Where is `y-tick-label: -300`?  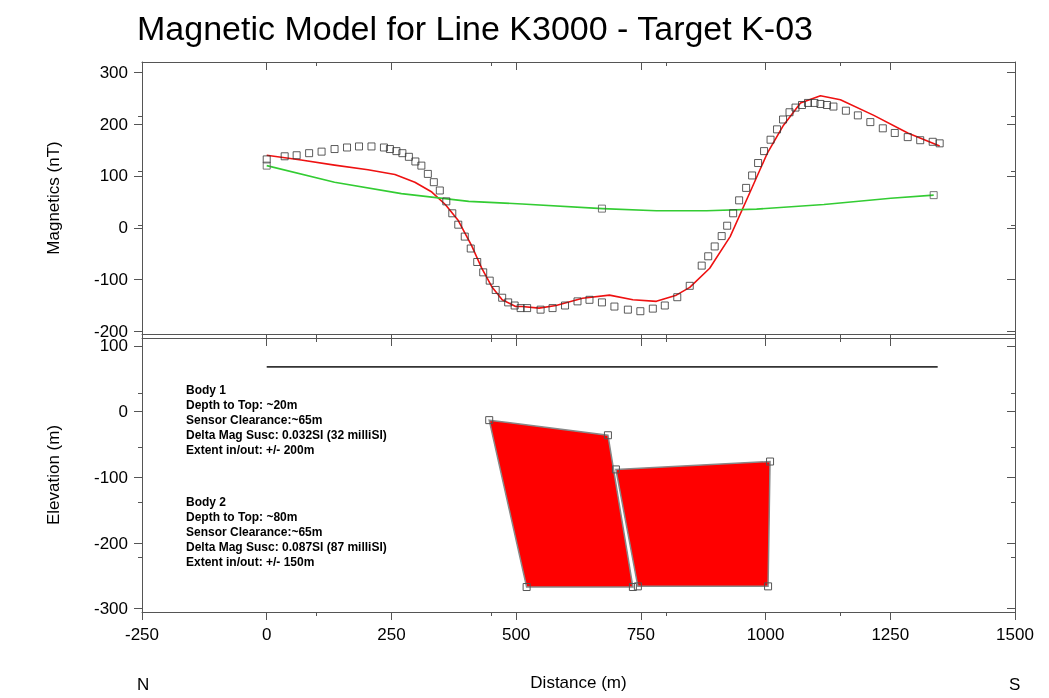 y-tick-label: -300 is located at coordinates (110, 609).